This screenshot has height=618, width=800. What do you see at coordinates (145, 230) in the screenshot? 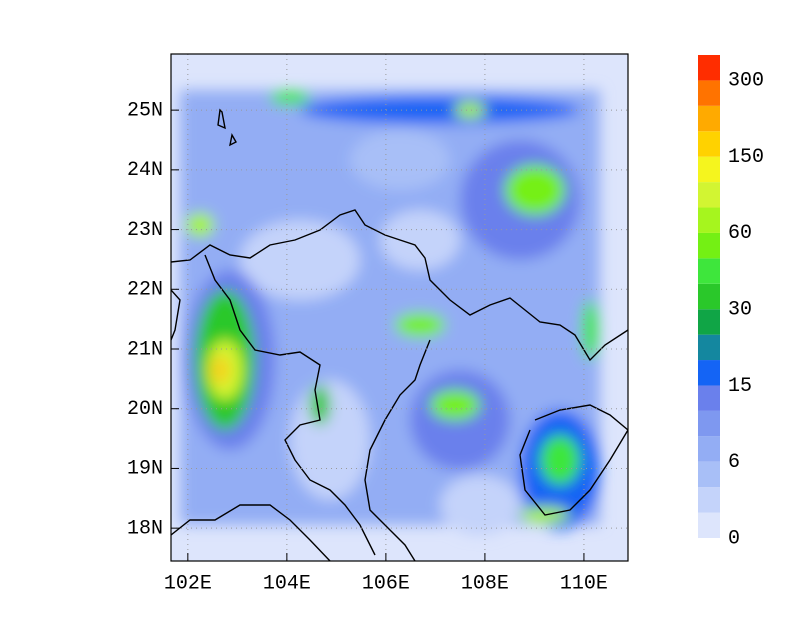
I see `y-tick-label: 23N` at bounding box center [145, 230].